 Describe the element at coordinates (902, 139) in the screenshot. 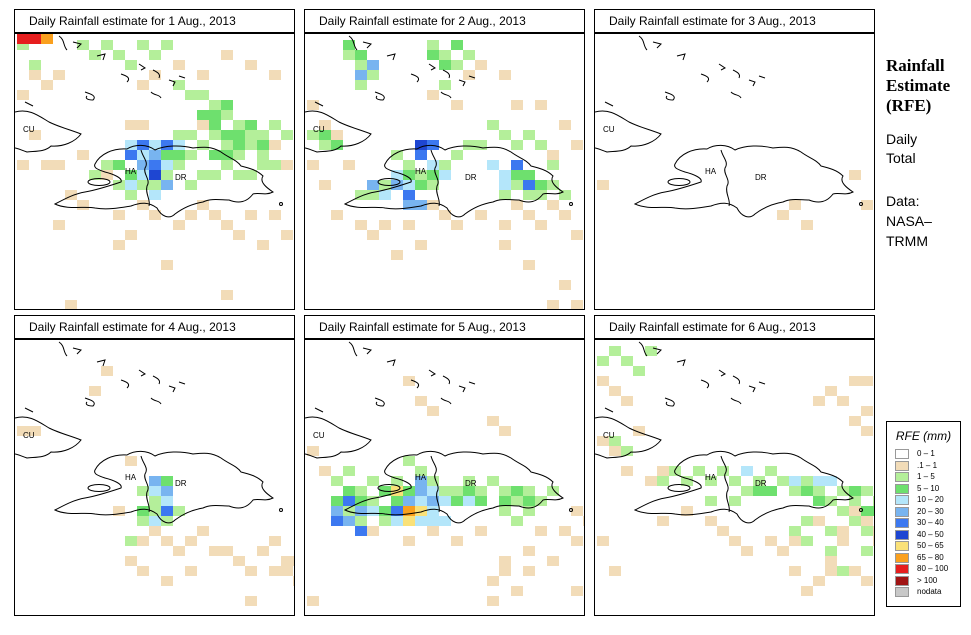

I see `period-note-line: Daily` at that location.